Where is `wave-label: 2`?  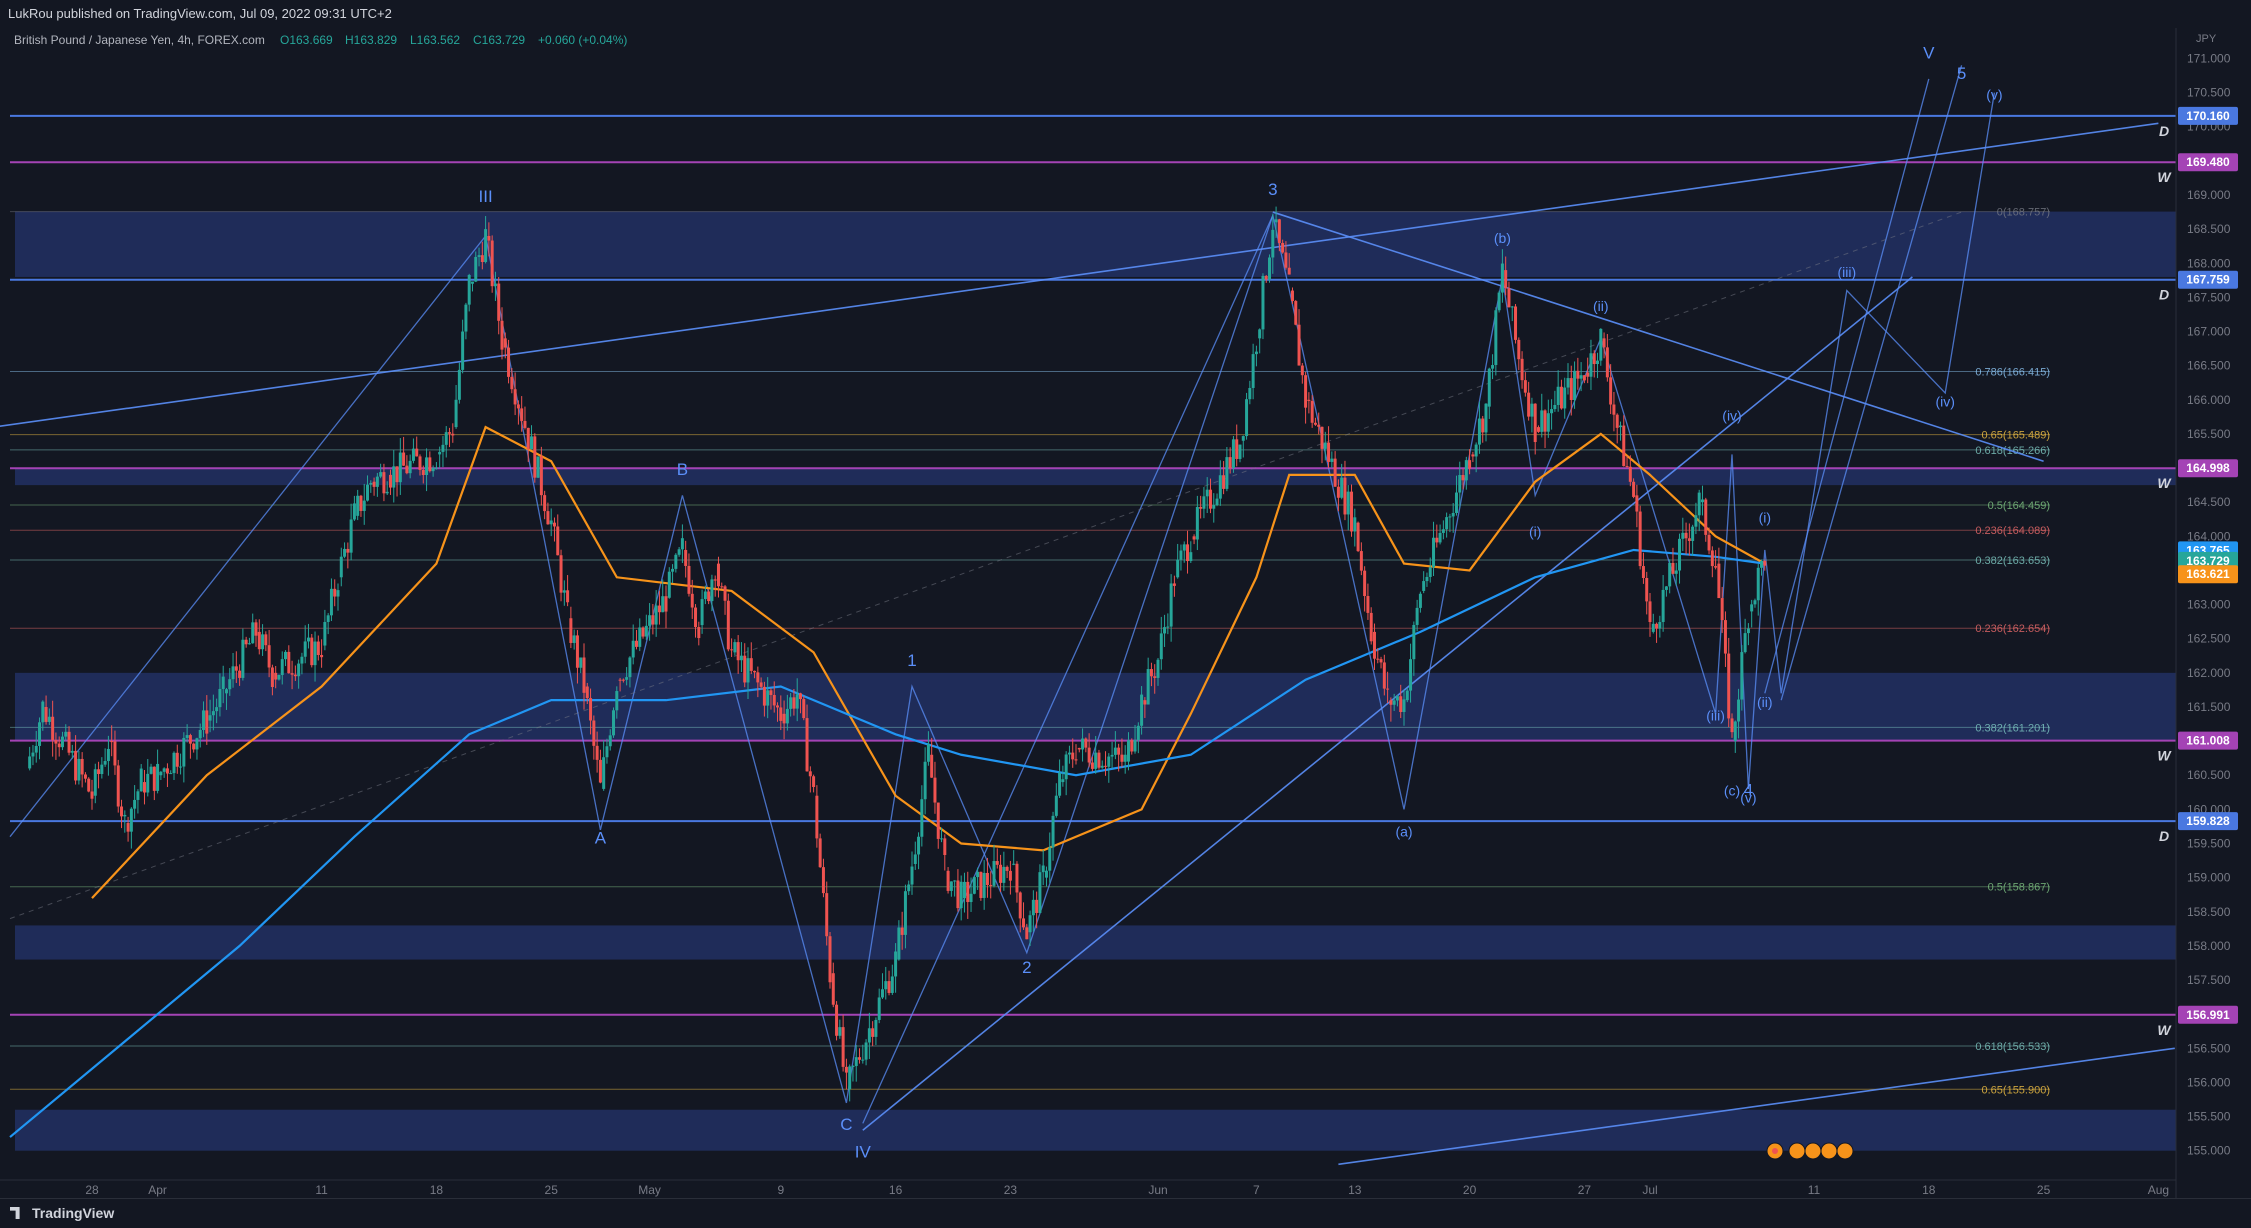
wave-label: 2 is located at coordinates (1026, 967).